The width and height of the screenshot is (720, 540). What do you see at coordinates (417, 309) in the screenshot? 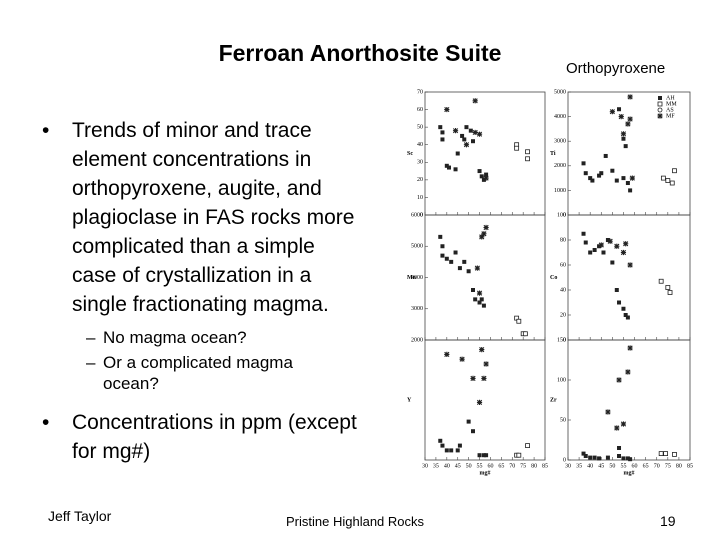
I see `y-tick-label: 3000` at bounding box center [417, 309].